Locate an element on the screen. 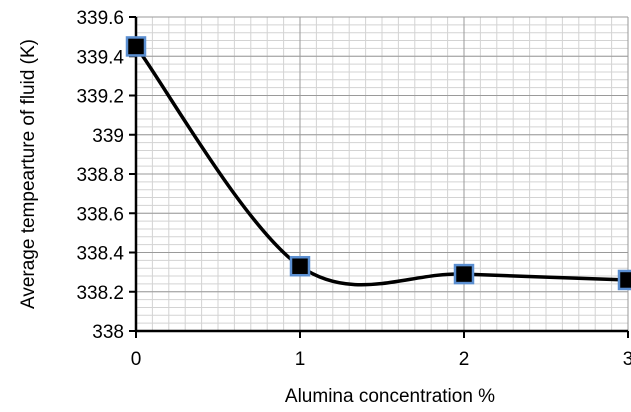  y-tick-label: 339.4 is located at coordinates (100, 57).